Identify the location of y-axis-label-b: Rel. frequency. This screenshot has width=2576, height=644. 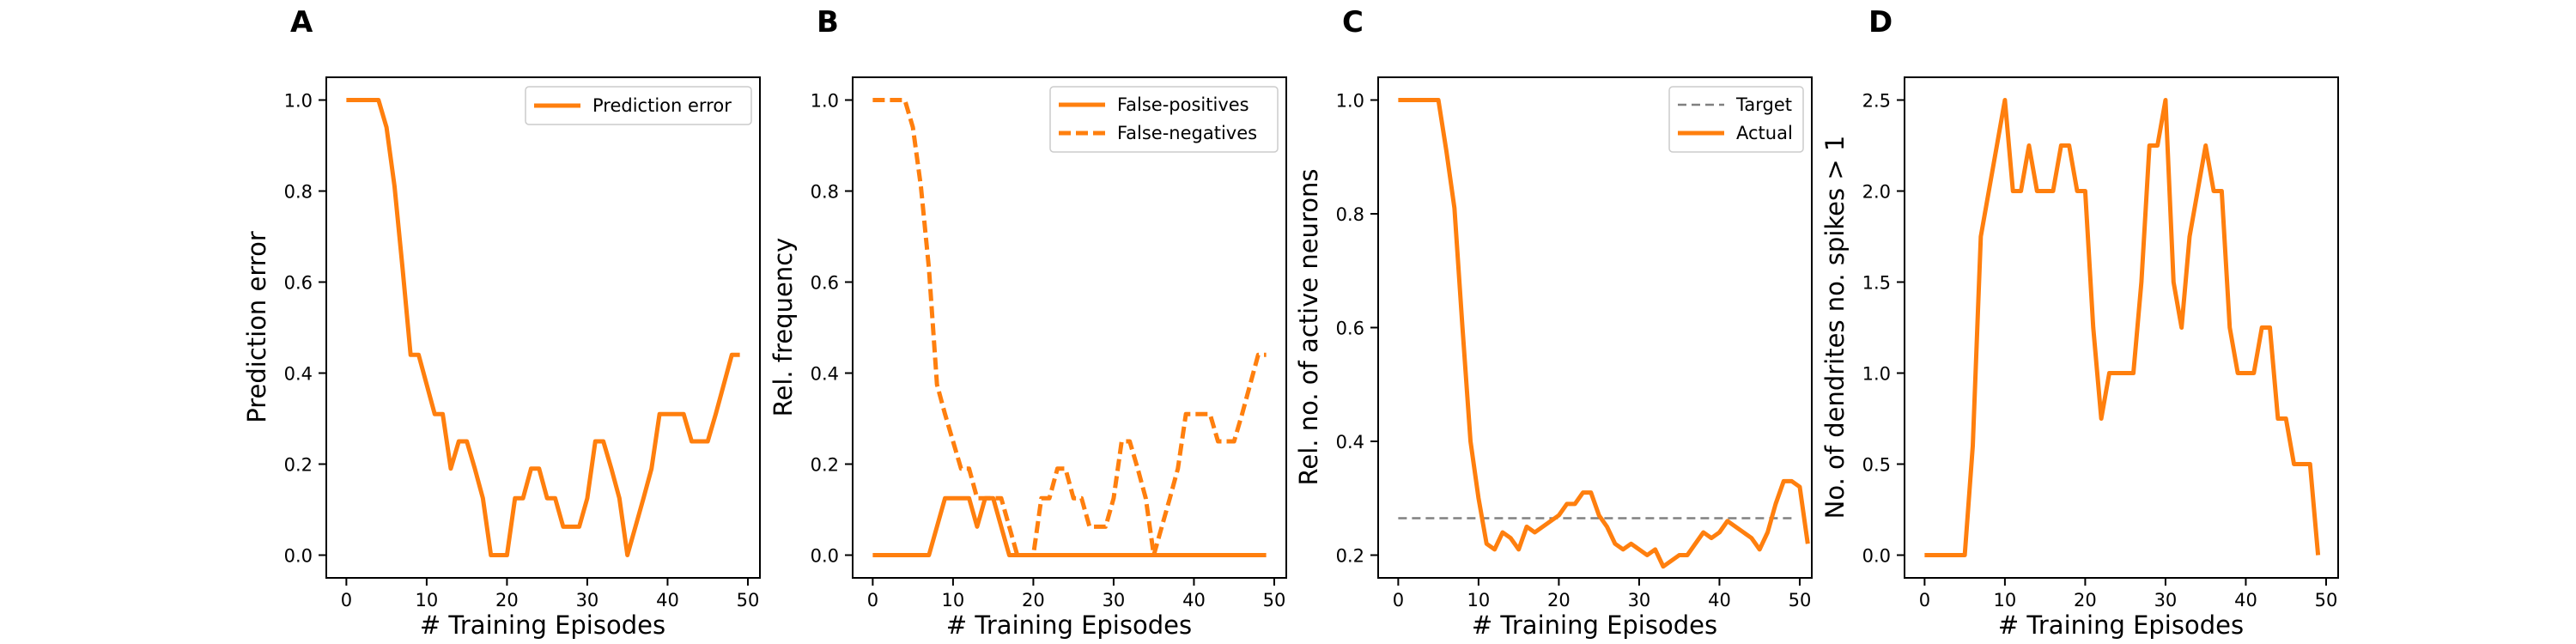
(783, 327).